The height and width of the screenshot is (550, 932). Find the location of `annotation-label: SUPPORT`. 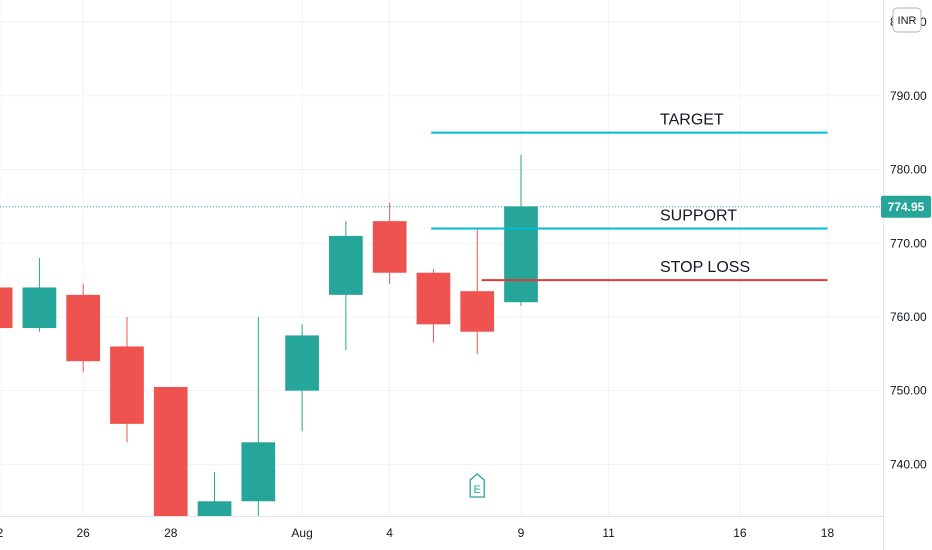

annotation-label: SUPPORT is located at coordinates (698, 216).